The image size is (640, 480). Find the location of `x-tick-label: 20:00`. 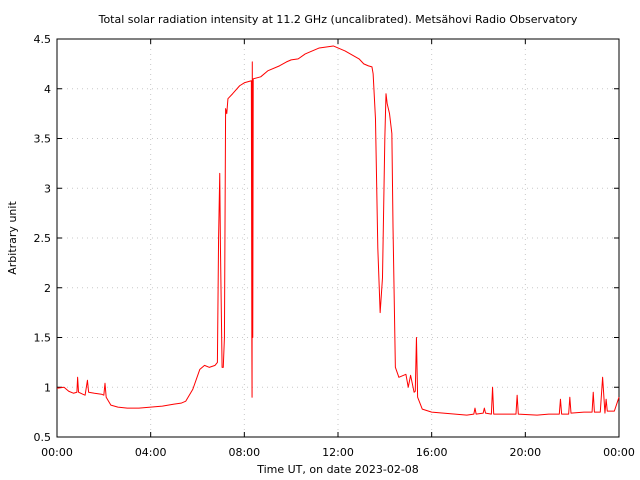

x-tick-label: 20:00 is located at coordinates (525, 452).